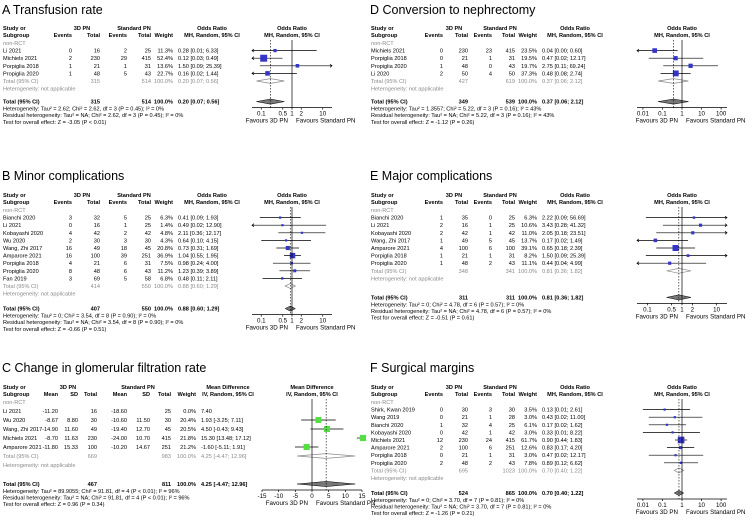 Image resolution: width=756 pixels, height=532 pixels. What do you see at coordinates (70, 272) in the screenshot?
I see `study-cell: 8` at bounding box center [70, 272].